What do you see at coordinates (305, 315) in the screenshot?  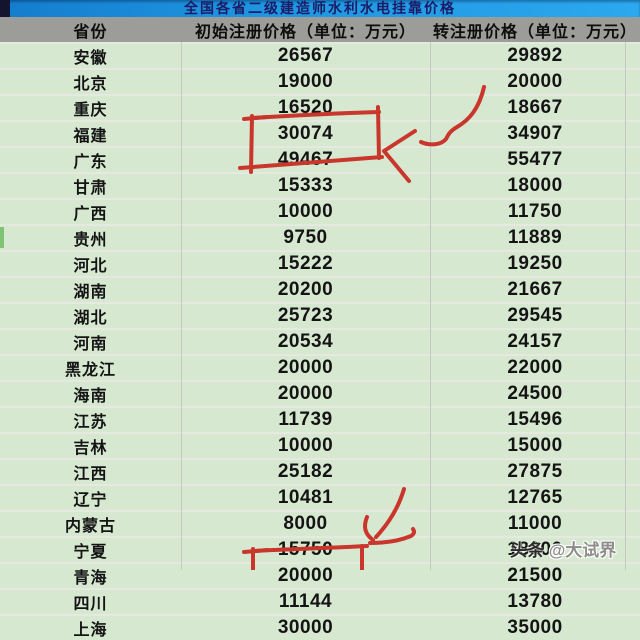 I see `initial-cell: 25723` at bounding box center [305, 315].